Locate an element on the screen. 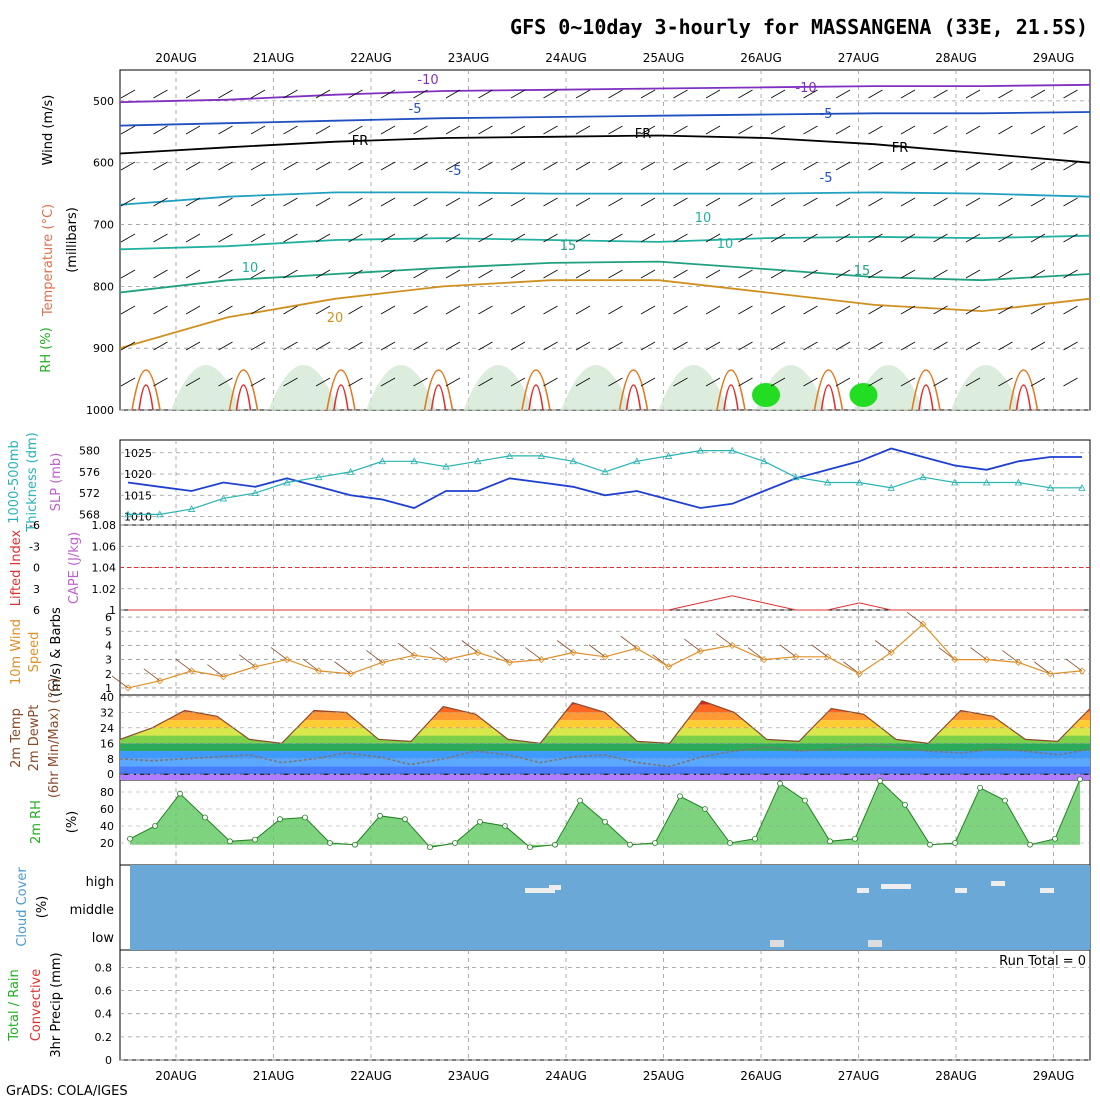 This screenshot has width=1100, height=1100. rh-axis-label: (%) is located at coordinates (72, 822).